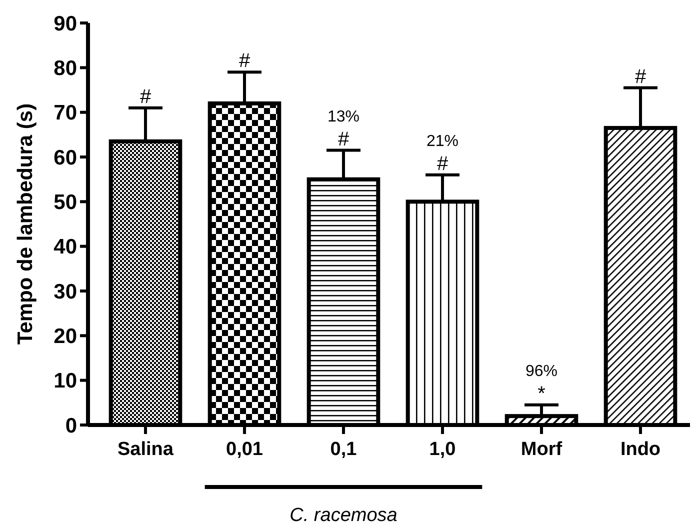 Image resolution: width=700 pixels, height=531 pixels. I want to click on y-axis-title: Tempo de lambedura (s), so click(25, 224).